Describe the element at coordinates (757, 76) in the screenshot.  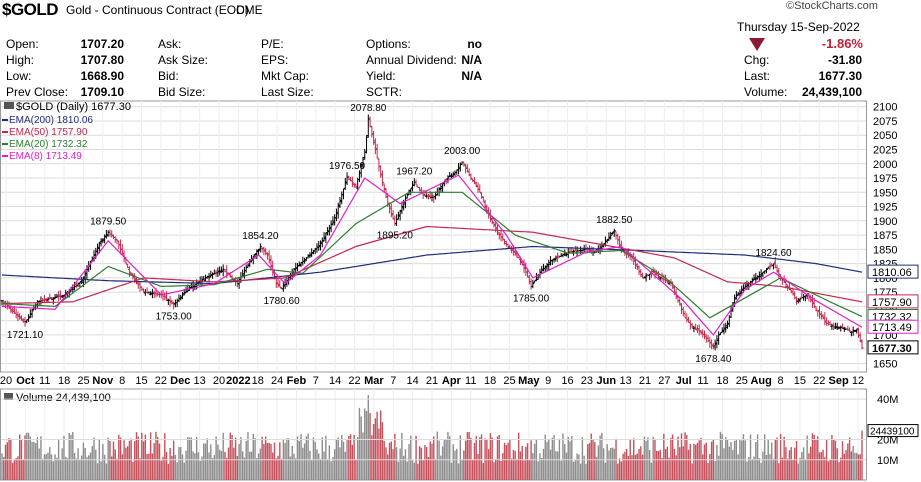
I see `last-label: Last:` at that location.